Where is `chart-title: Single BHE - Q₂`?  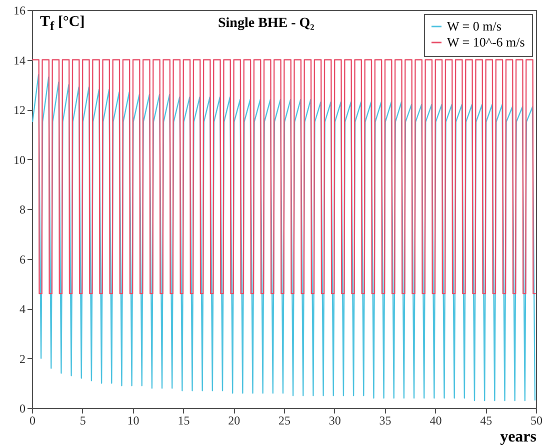 chart-title: Single BHE - Q₂ is located at coordinates (266, 24).